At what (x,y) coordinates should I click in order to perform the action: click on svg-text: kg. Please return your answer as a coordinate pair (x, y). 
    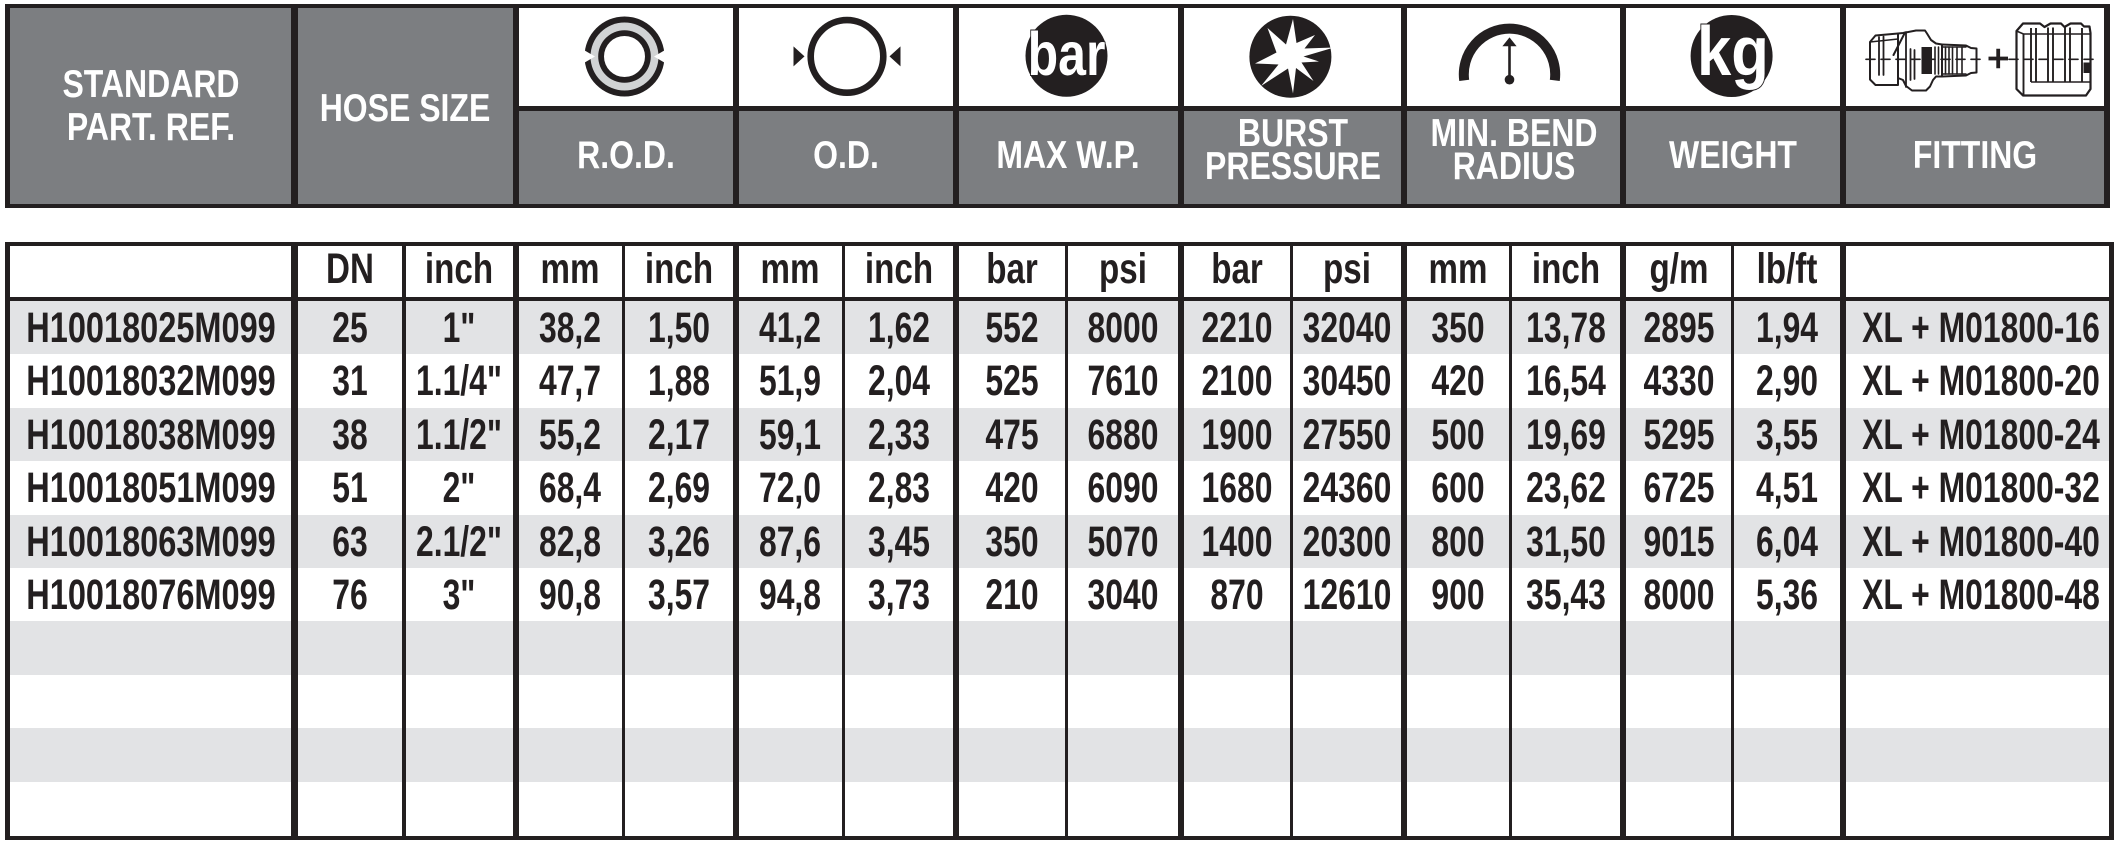
    Looking at the image, I should click on (1733, 50).